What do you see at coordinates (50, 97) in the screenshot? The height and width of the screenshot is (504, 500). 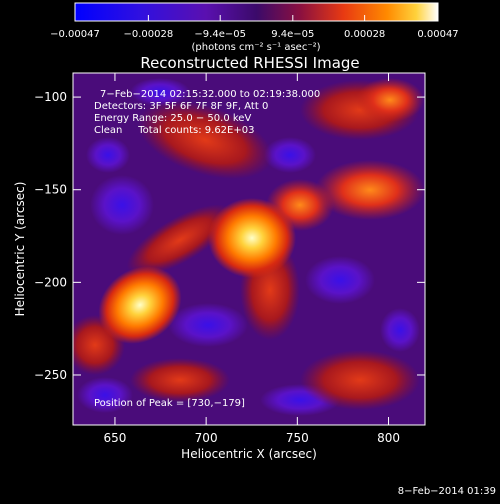 I see `y-tick-label: −100` at bounding box center [50, 97].